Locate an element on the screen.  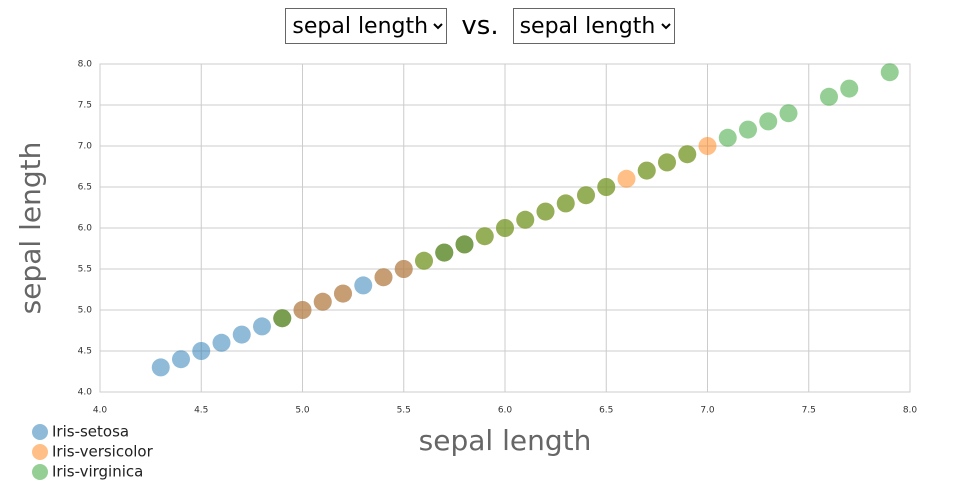
y-tick-label: 6.0 is located at coordinates (85, 229).